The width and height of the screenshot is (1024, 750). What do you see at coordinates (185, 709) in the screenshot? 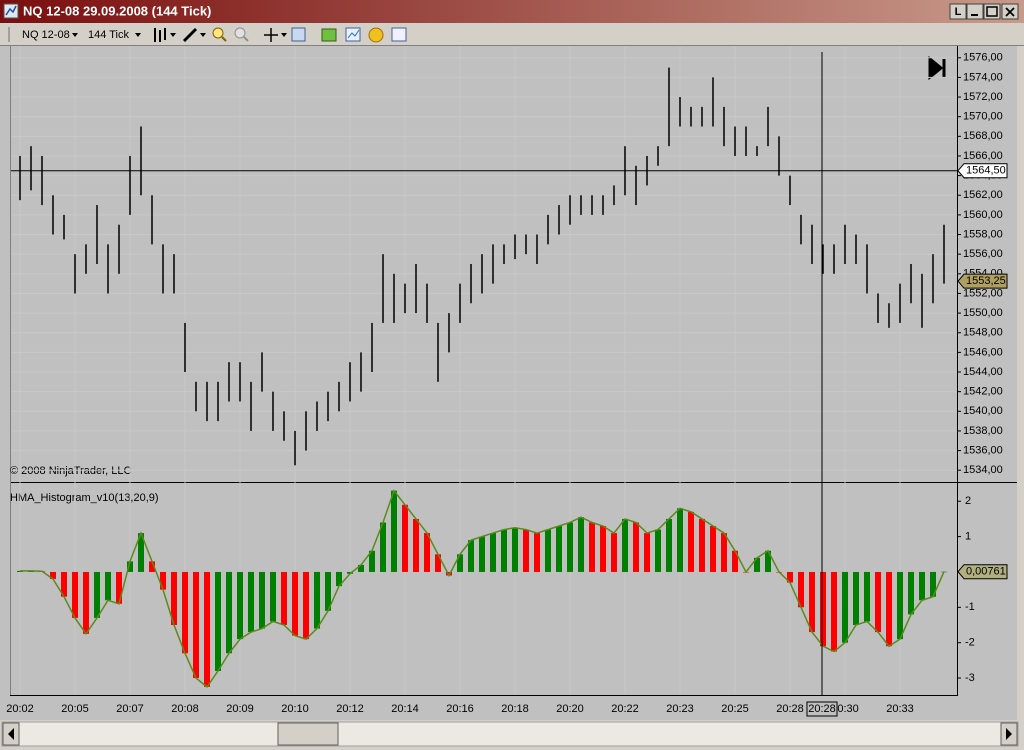
I see `x-tick-label: 20:08` at bounding box center [185, 709].